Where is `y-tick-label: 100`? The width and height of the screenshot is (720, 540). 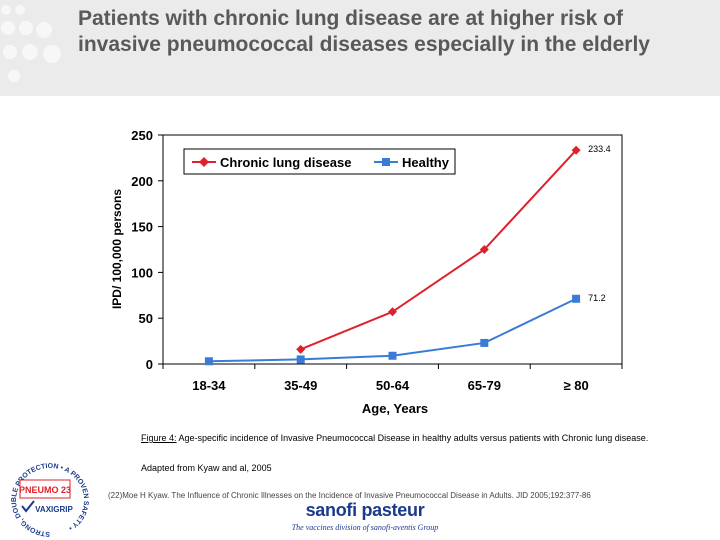 y-tick-label: 100 is located at coordinates (142, 272).